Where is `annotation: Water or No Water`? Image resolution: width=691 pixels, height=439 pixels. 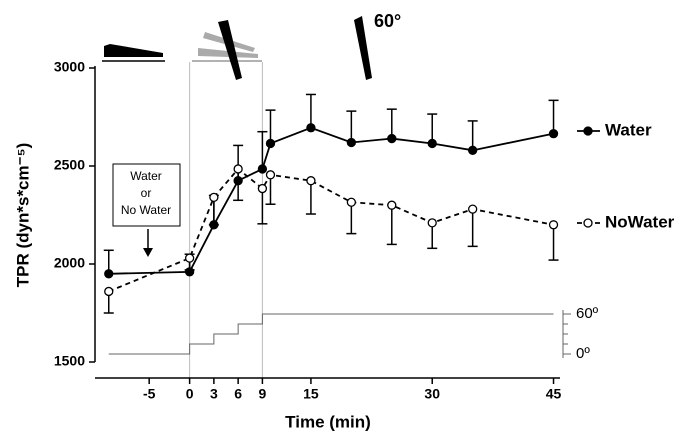 annotation: Water or No Water is located at coordinates (146, 210).